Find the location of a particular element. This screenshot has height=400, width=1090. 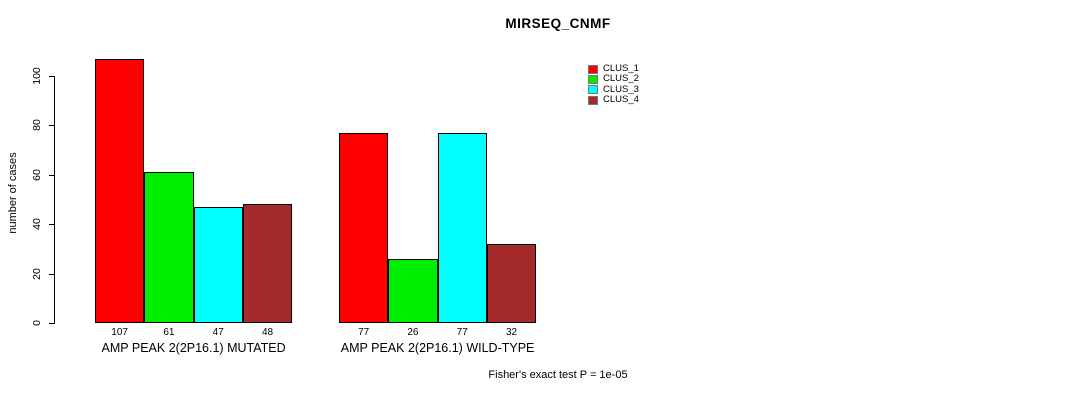

bar-value-label: 32 is located at coordinates (511, 332).